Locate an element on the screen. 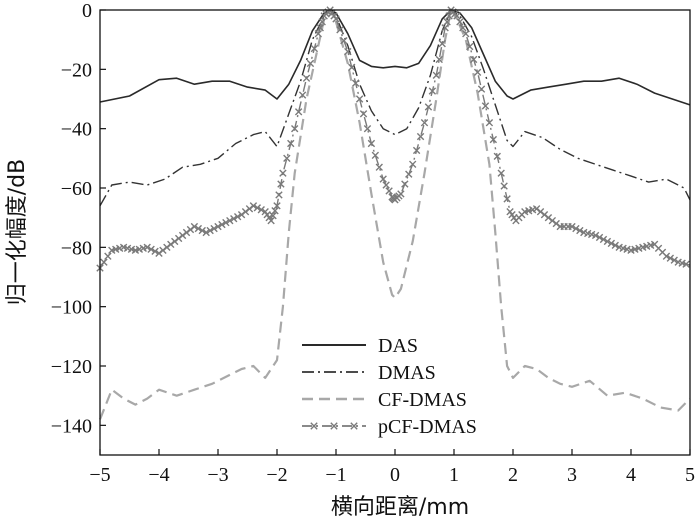  y-tick-label: 0 is located at coordinates (87, 11).